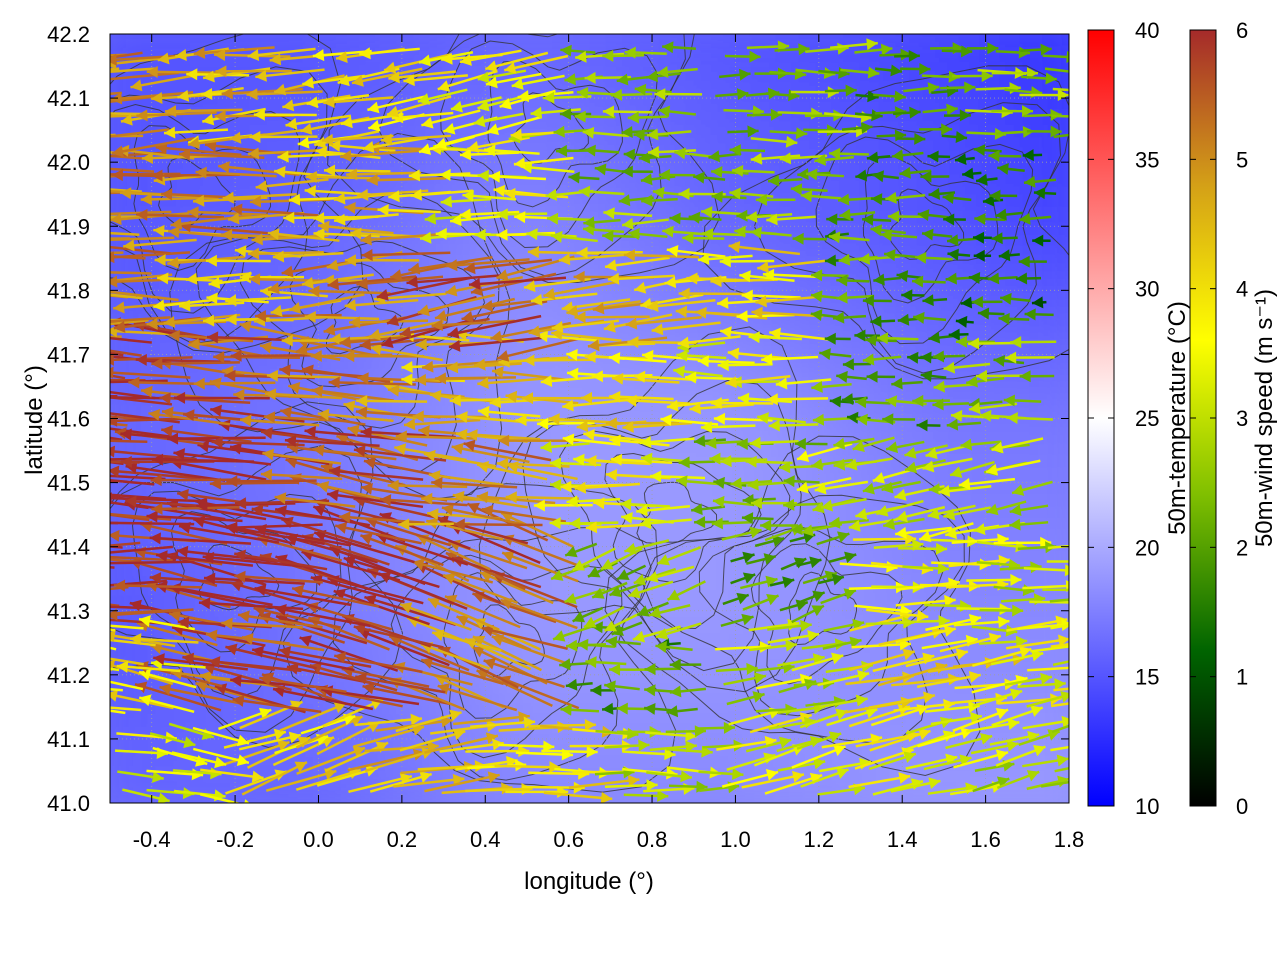 The height and width of the screenshot is (965, 1280). I want to click on x-tick-label: 0.0, so click(318, 839).